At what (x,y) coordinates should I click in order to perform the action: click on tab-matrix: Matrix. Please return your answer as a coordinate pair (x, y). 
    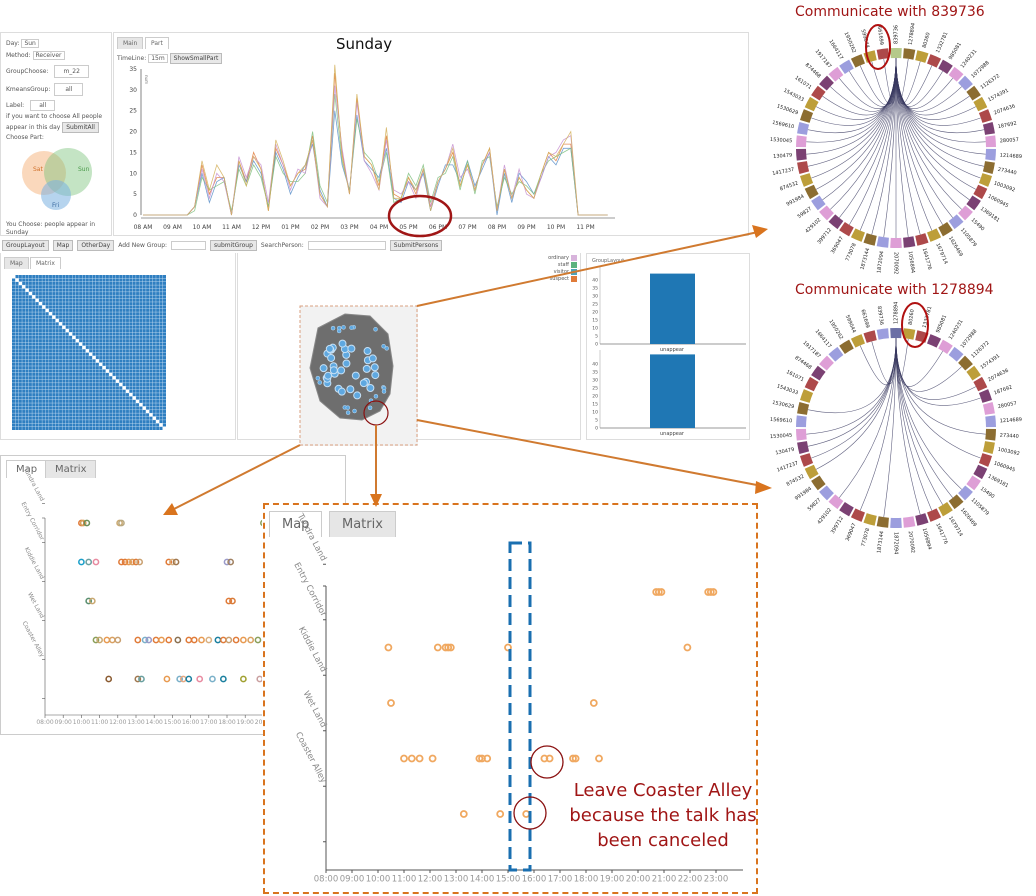
    Looking at the image, I should click on (45, 263).